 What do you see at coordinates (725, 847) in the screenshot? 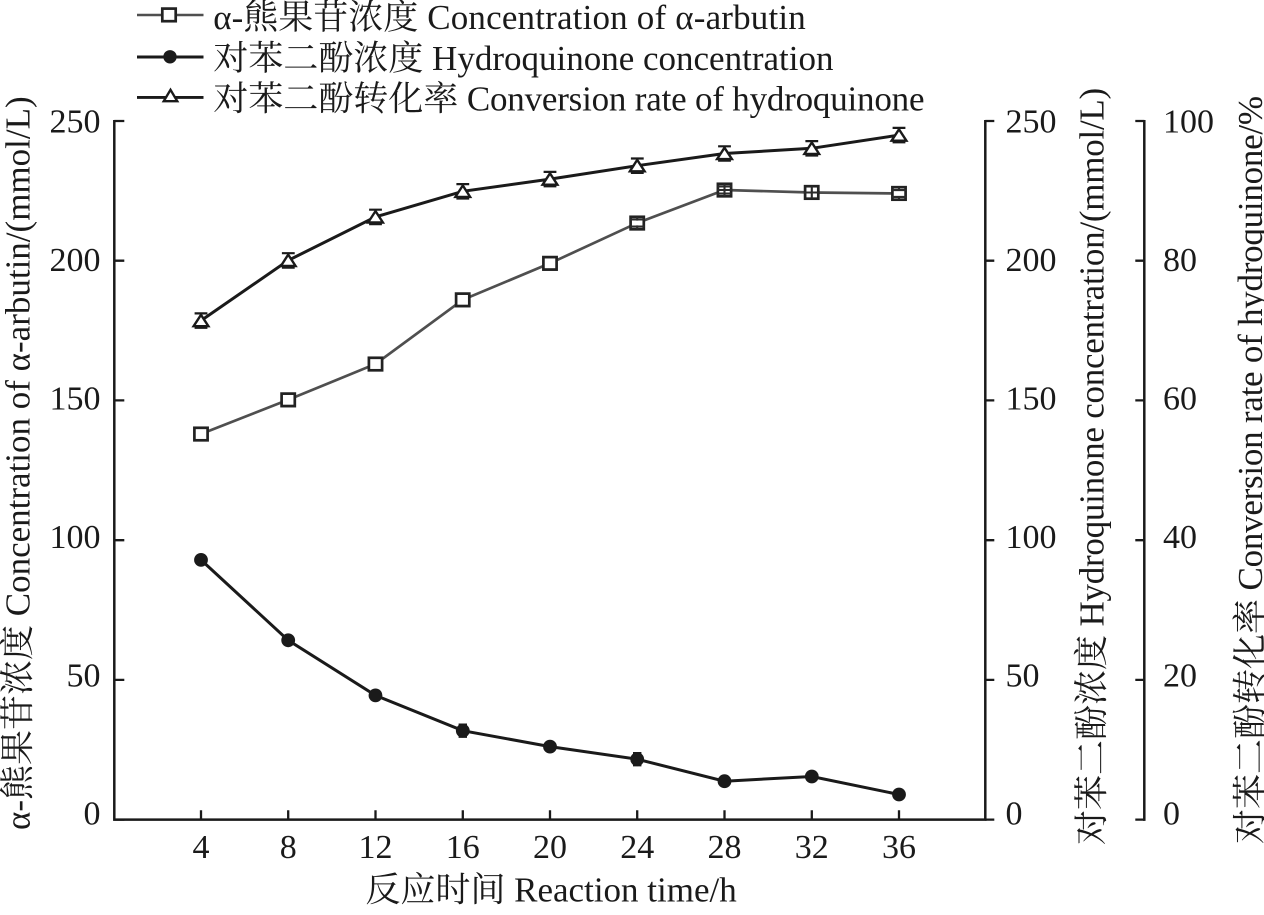
I see `svg-text: 28` at bounding box center [725, 847].